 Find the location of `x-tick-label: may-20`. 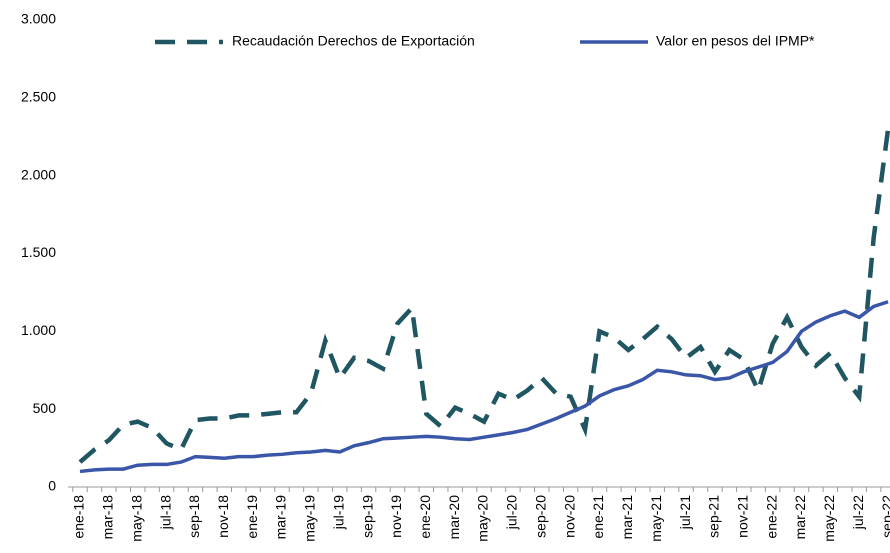

x-tick-label: may-20 is located at coordinates (483, 518).